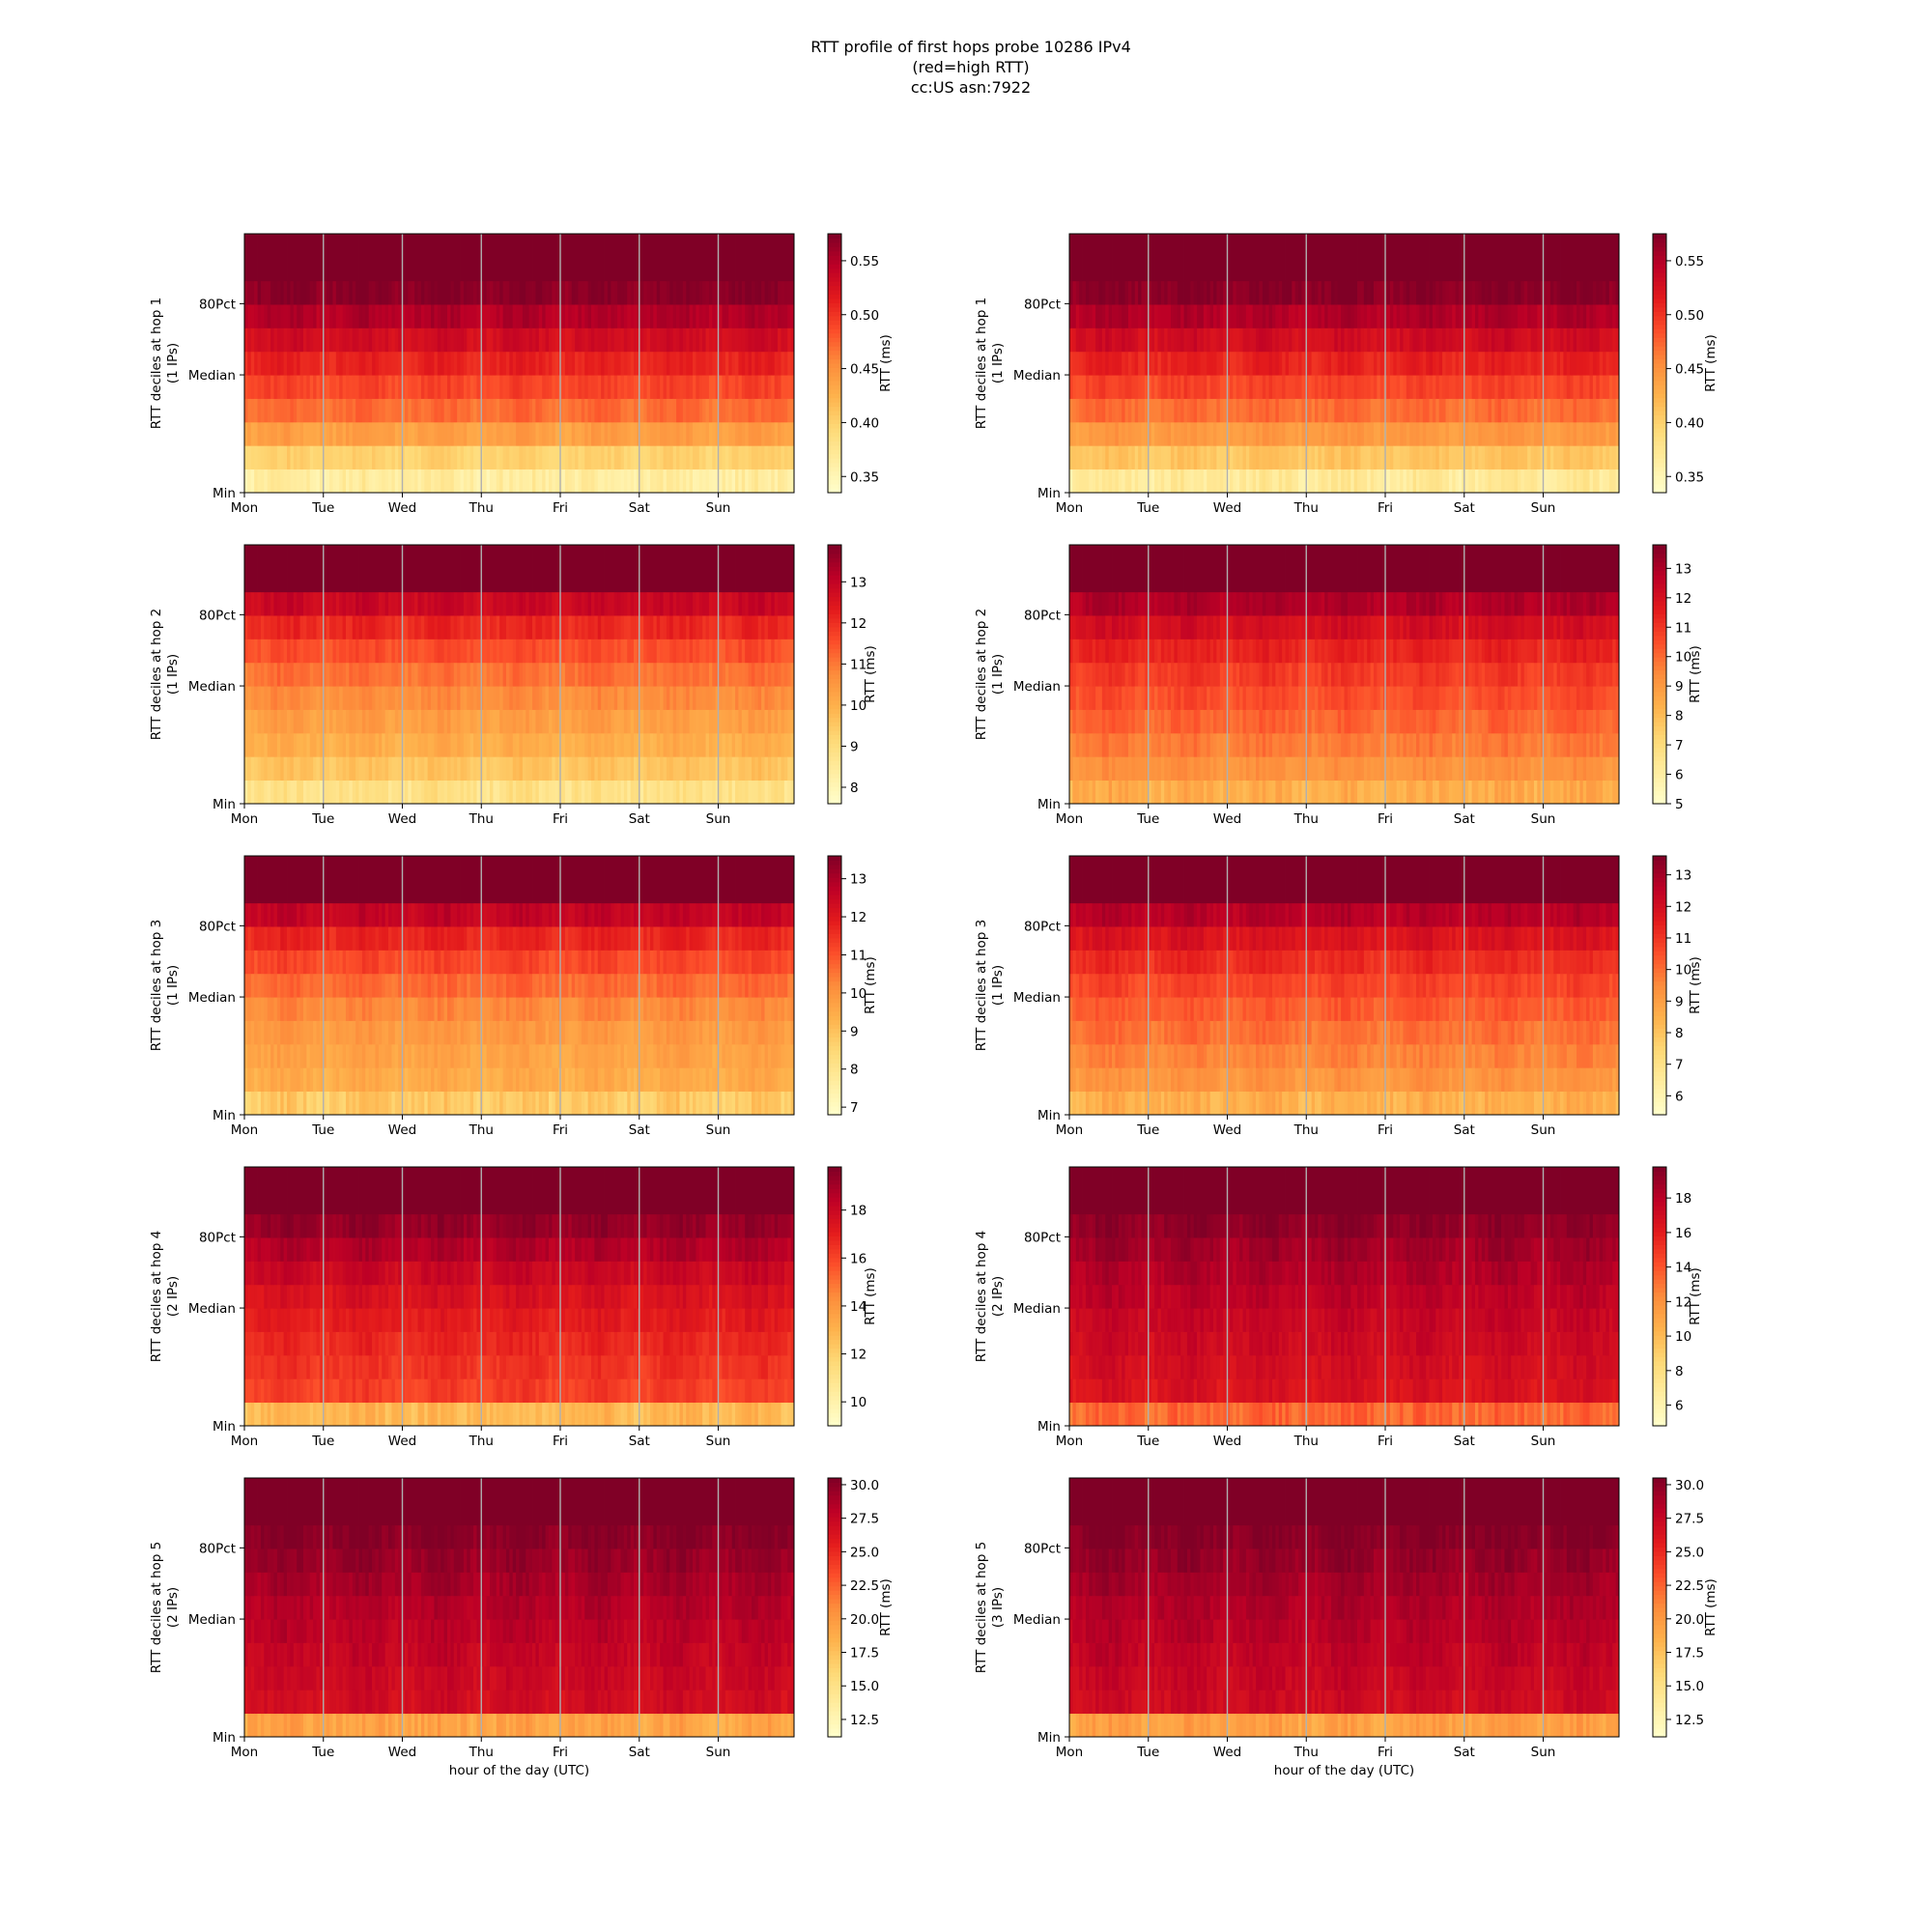 The width and height of the screenshot is (1932, 1932). Describe the element at coordinates (864, 316) in the screenshot. I see `colorbar-tick-label: 0.50` at that location.